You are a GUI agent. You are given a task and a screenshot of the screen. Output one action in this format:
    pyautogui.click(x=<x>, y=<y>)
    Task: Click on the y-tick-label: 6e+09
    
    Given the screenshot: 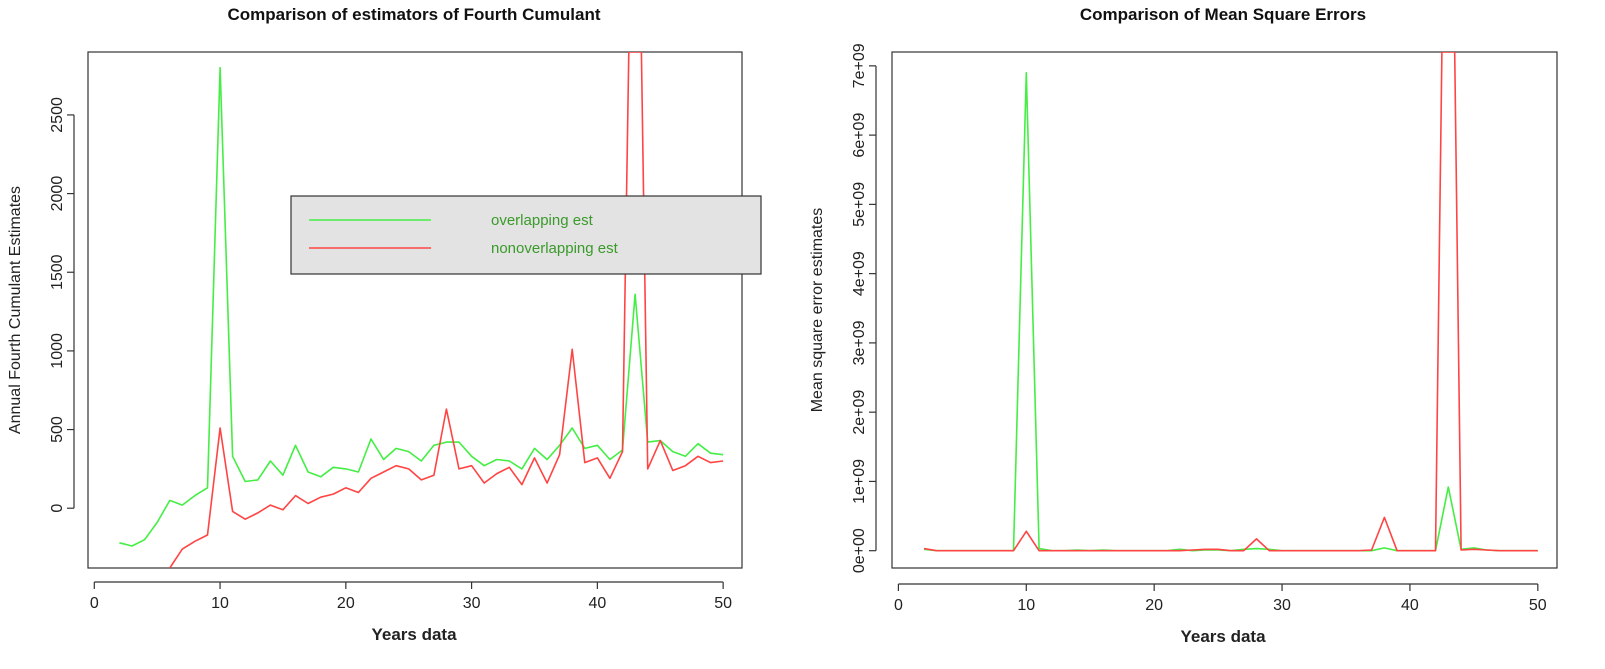 What is the action you would take?
    pyautogui.click(x=859, y=135)
    